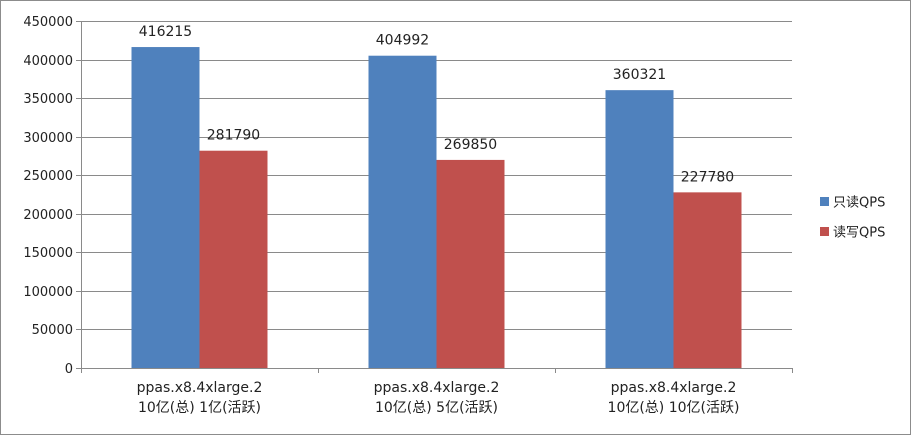 The image size is (911, 435). What do you see at coordinates (48, 176) in the screenshot?
I see `y-tick-label: 250000` at bounding box center [48, 176].